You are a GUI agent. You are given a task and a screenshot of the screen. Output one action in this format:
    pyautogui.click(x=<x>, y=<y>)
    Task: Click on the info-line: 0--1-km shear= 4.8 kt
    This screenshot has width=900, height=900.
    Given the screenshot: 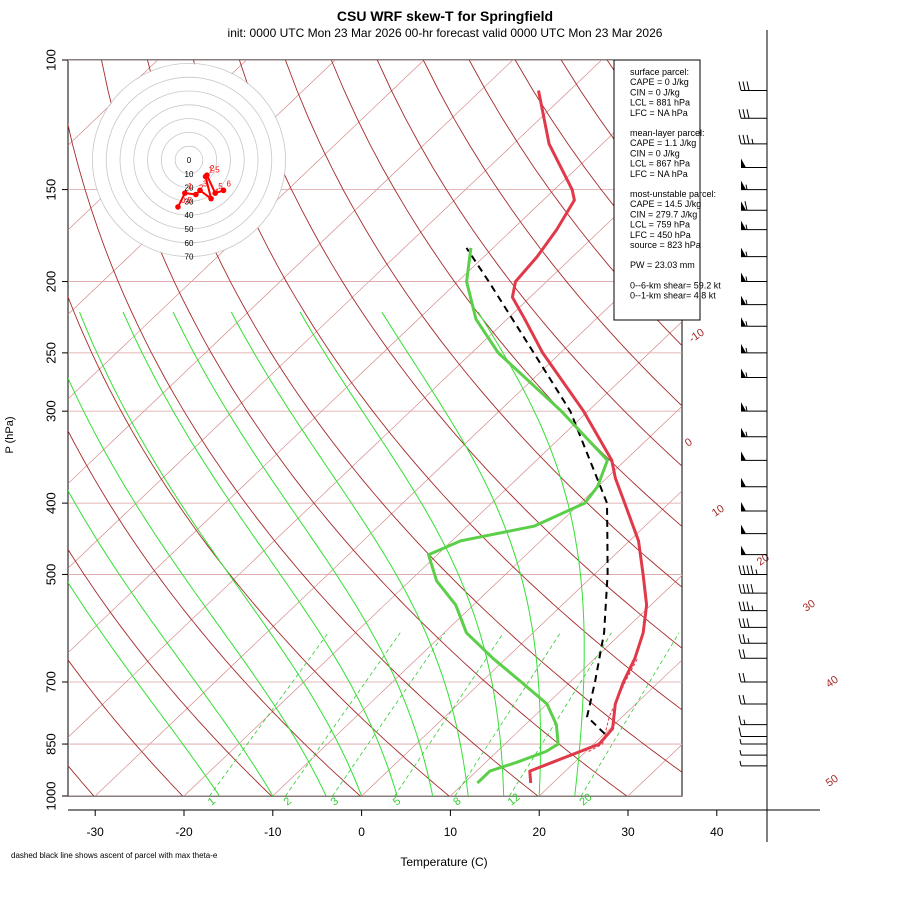 What is the action you would take?
    pyautogui.click(x=673, y=296)
    